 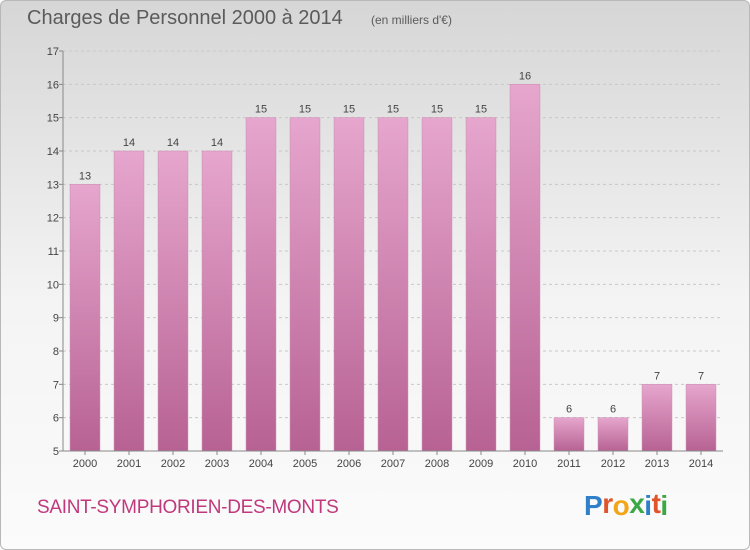 I want to click on x-tick-label-2001: 2001, so click(x=129, y=464).